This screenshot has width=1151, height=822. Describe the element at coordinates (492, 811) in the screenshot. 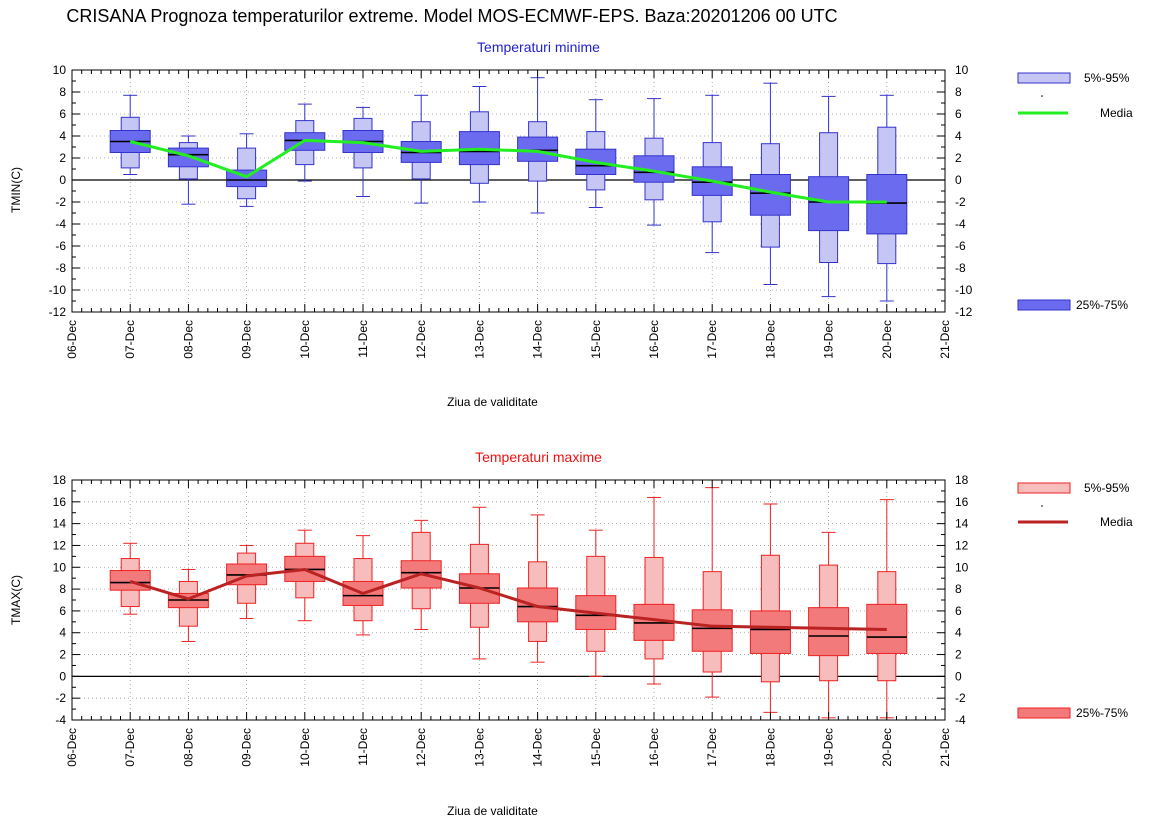

I see `x-axis-label: Ziua de validitate` at that location.